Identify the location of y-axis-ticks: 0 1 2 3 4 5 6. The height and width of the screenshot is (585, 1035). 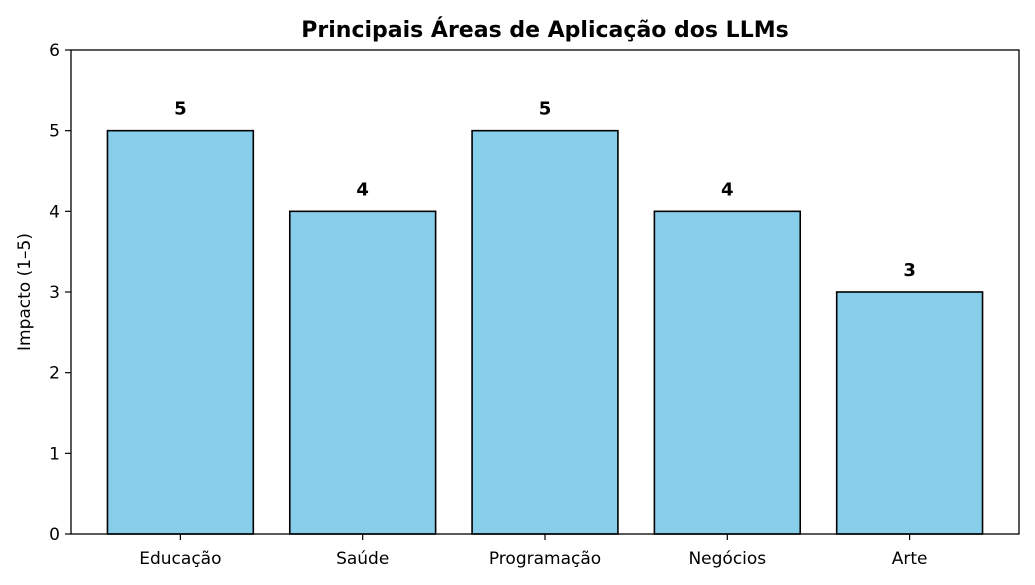
(60, 293).